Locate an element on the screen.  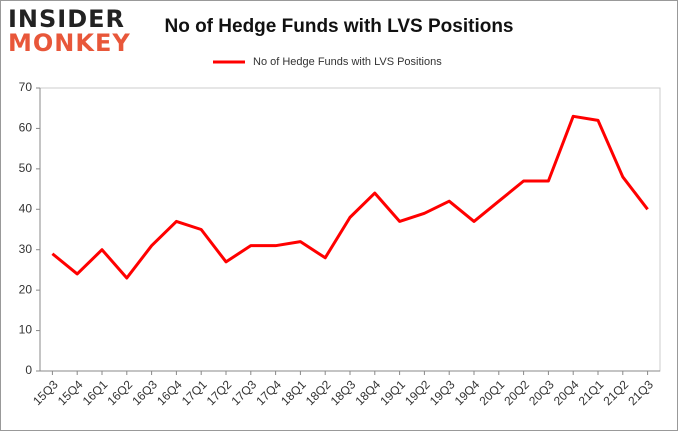
y-tick-label: 50 is located at coordinates (26, 168).